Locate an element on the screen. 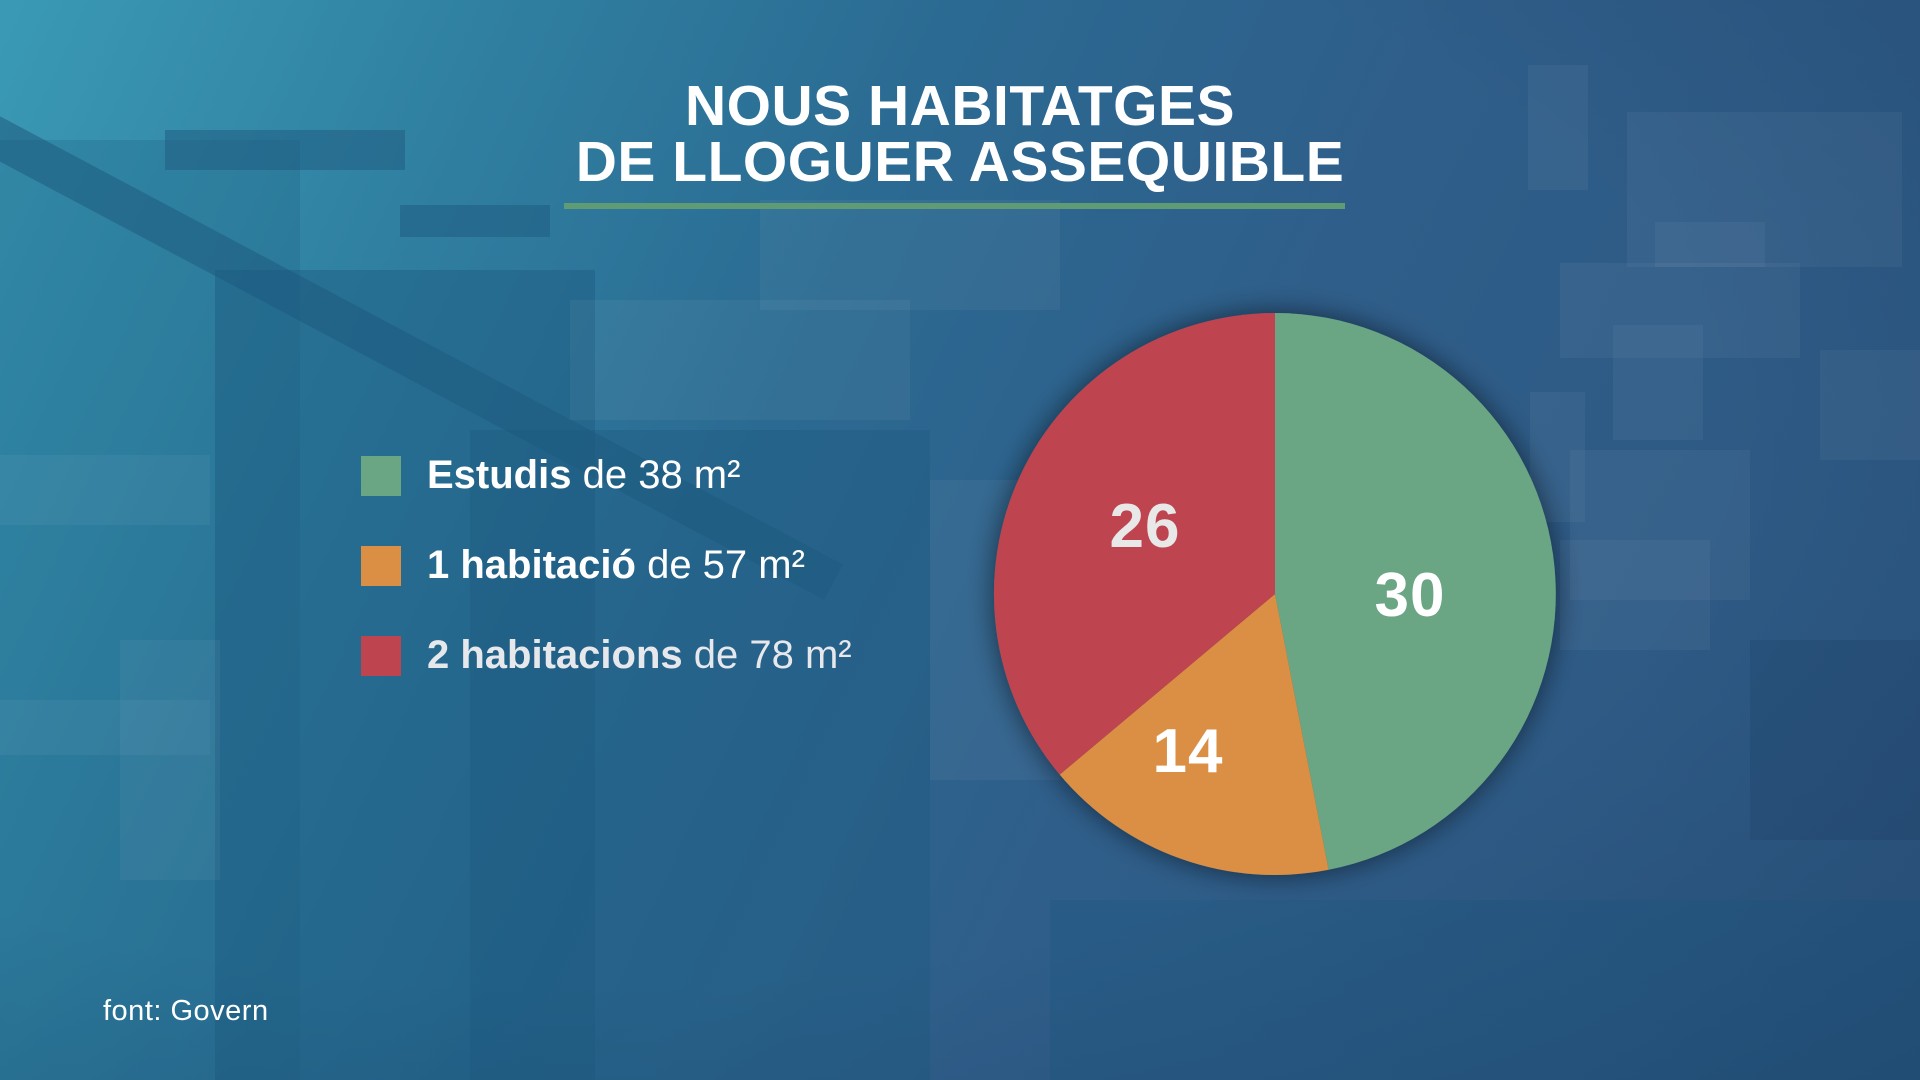 Image resolution: width=1920 pixels, height=1080 pixels. pie-label-estudis: 30 is located at coordinates (1410, 595).